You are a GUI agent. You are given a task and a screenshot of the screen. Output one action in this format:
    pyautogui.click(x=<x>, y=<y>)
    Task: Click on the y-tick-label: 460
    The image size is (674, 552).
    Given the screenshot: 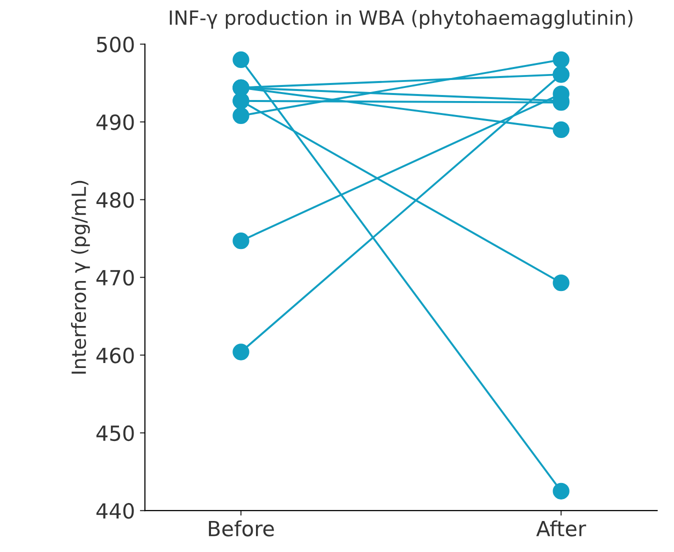 What is the action you would take?
    pyautogui.click(x=115, y=356)
    